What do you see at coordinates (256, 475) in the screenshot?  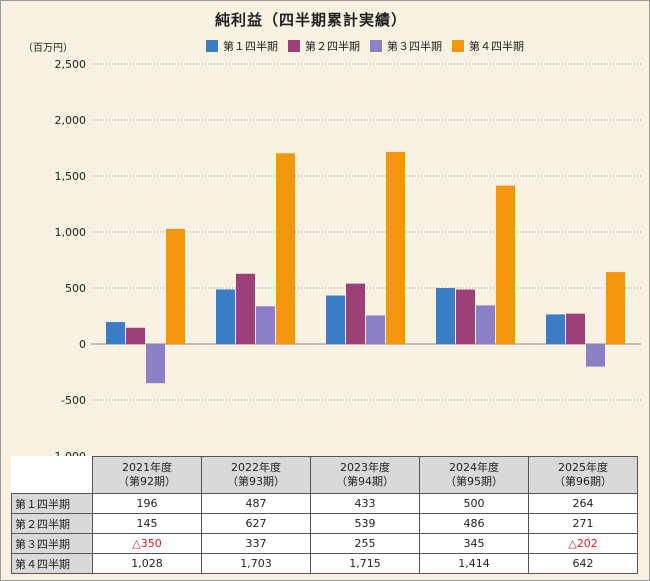 I see `table-col-header: 2022年度 （第93期）` at bounding box center [256, 475].